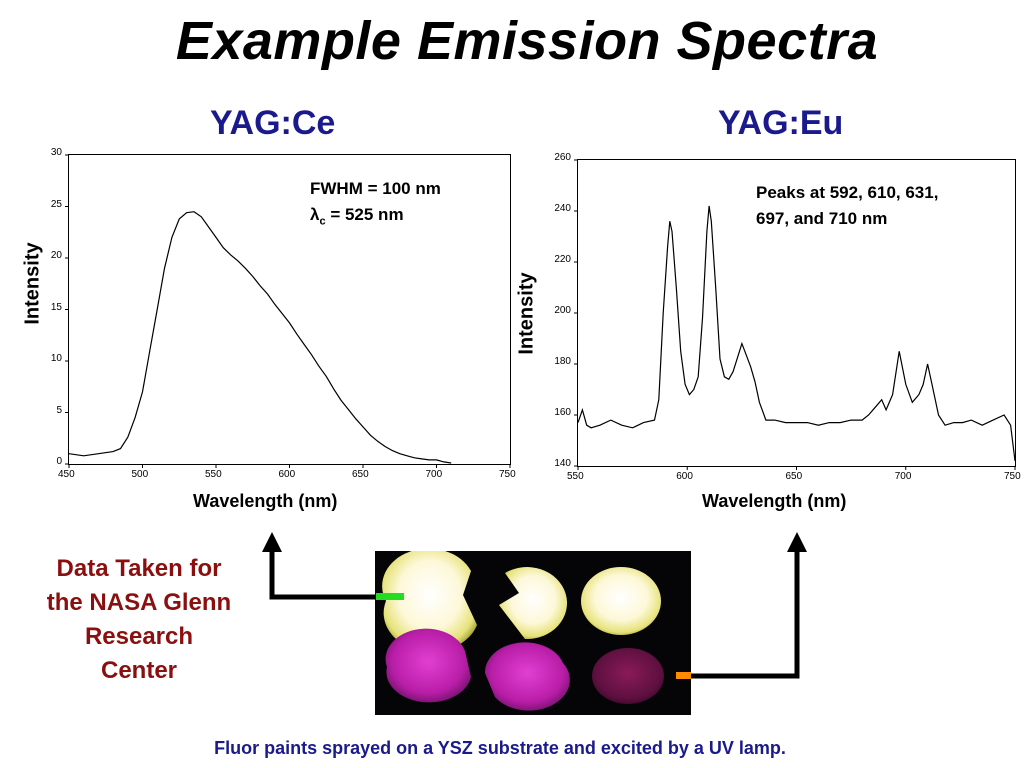 This screenshot has width=1024, height=768. What do you see at coordinates (847, 192) in the screenshot?
I see `peaks-line-1: Peaks at 592, 610, 631,` at bounding box center [847, 192].